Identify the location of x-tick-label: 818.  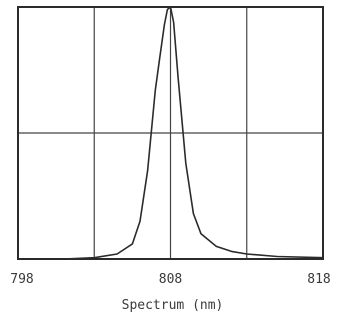
(318, 279).